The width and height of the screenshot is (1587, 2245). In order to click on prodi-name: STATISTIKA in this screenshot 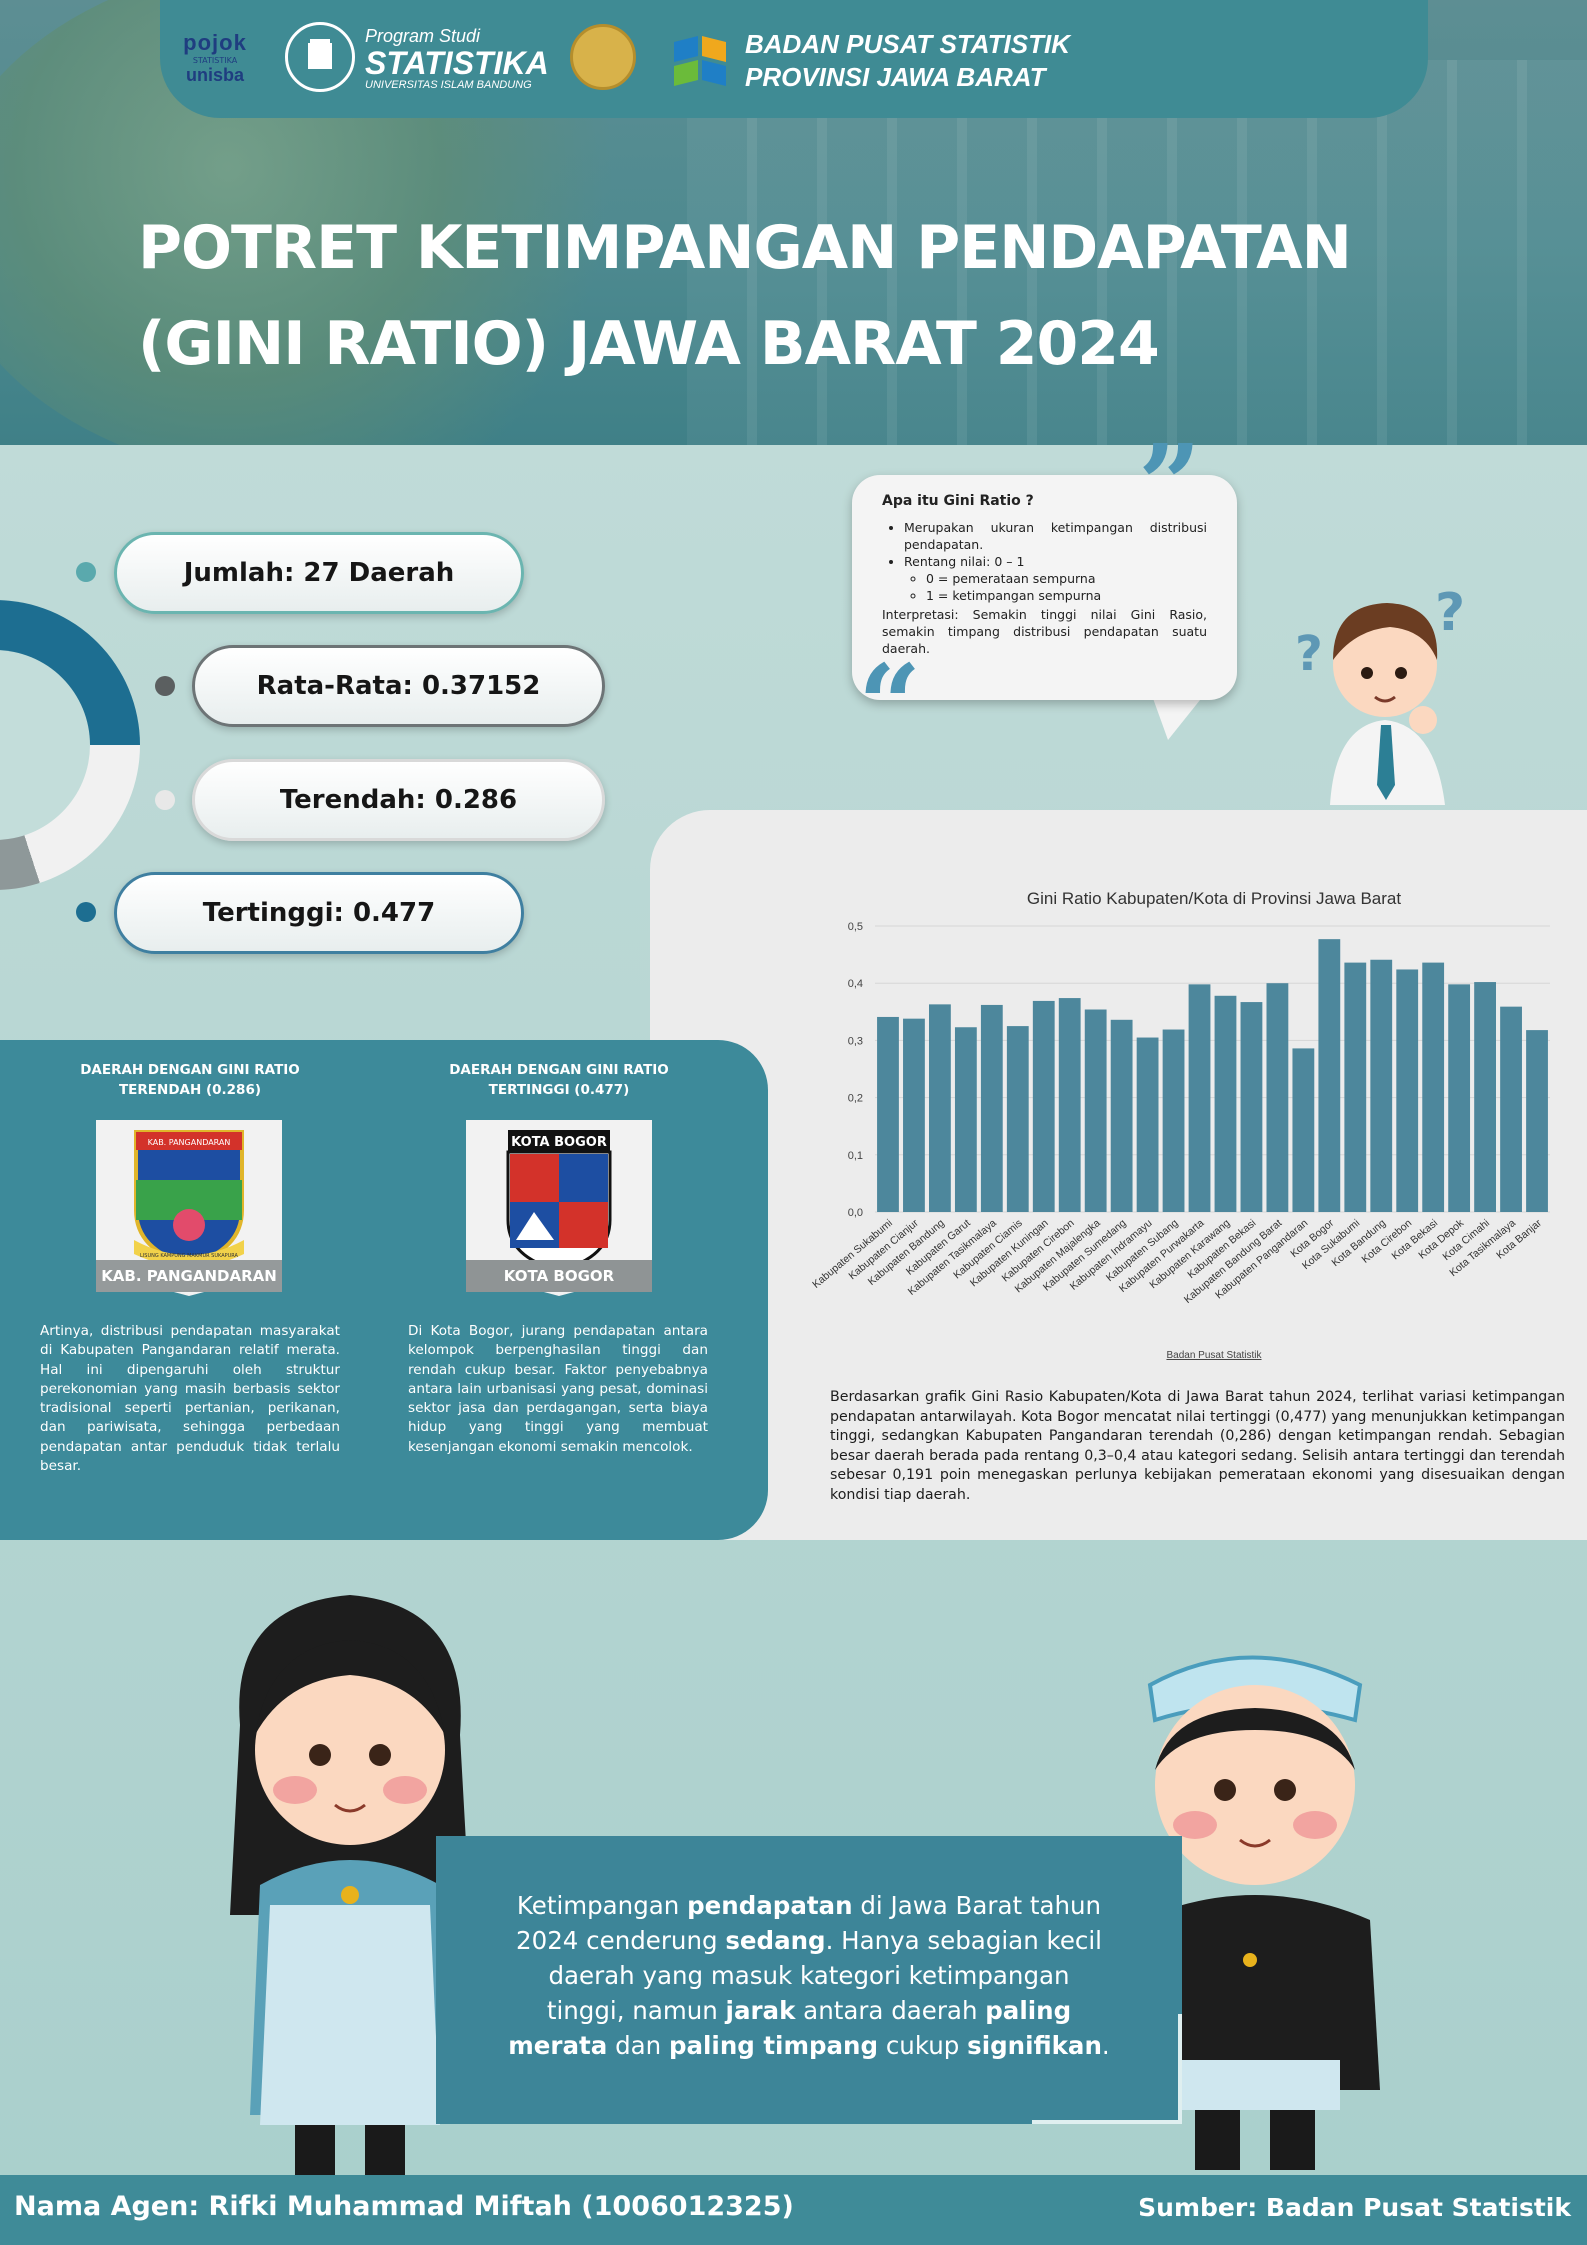, I will do `click(457, 63)`.